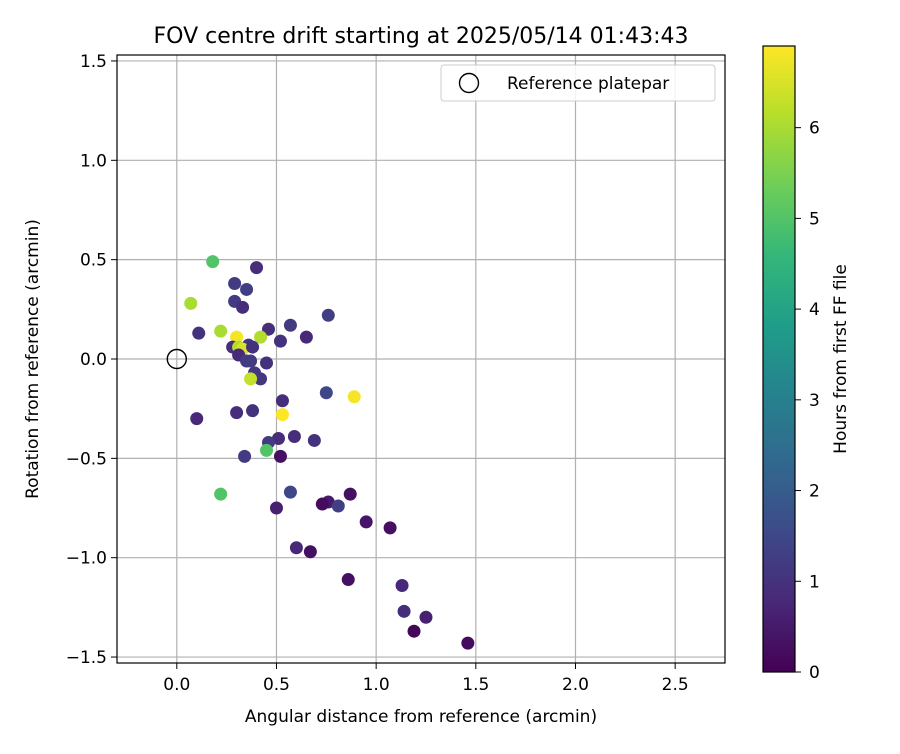  What do you see at coordinates (814, 310) in the screenshot?
I see `colorbar-tick-label: 4` at bounding box center [814, 310].